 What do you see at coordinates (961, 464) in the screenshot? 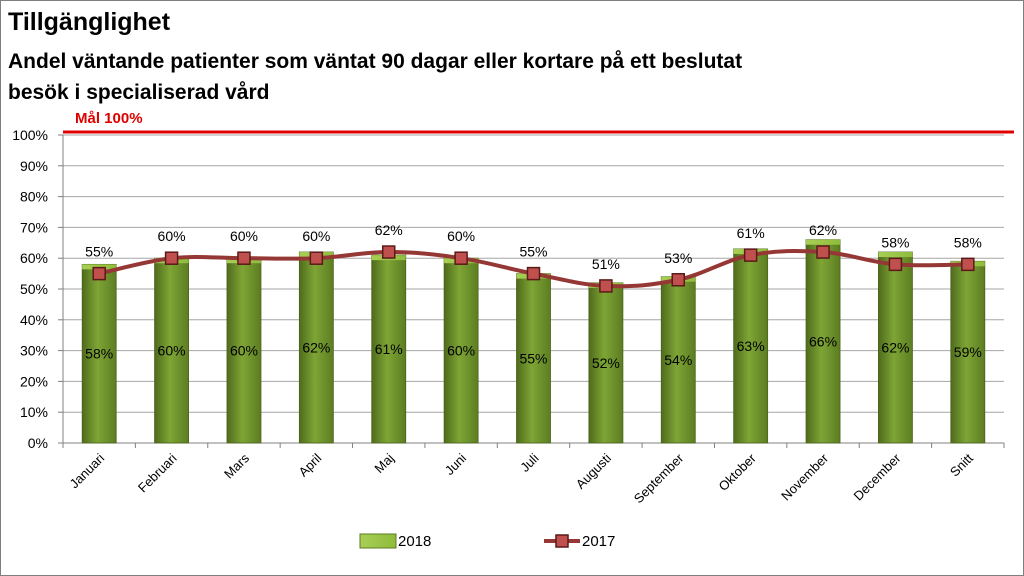
I see `x-tick-label: Snitt` at bounding box center [961, 464].